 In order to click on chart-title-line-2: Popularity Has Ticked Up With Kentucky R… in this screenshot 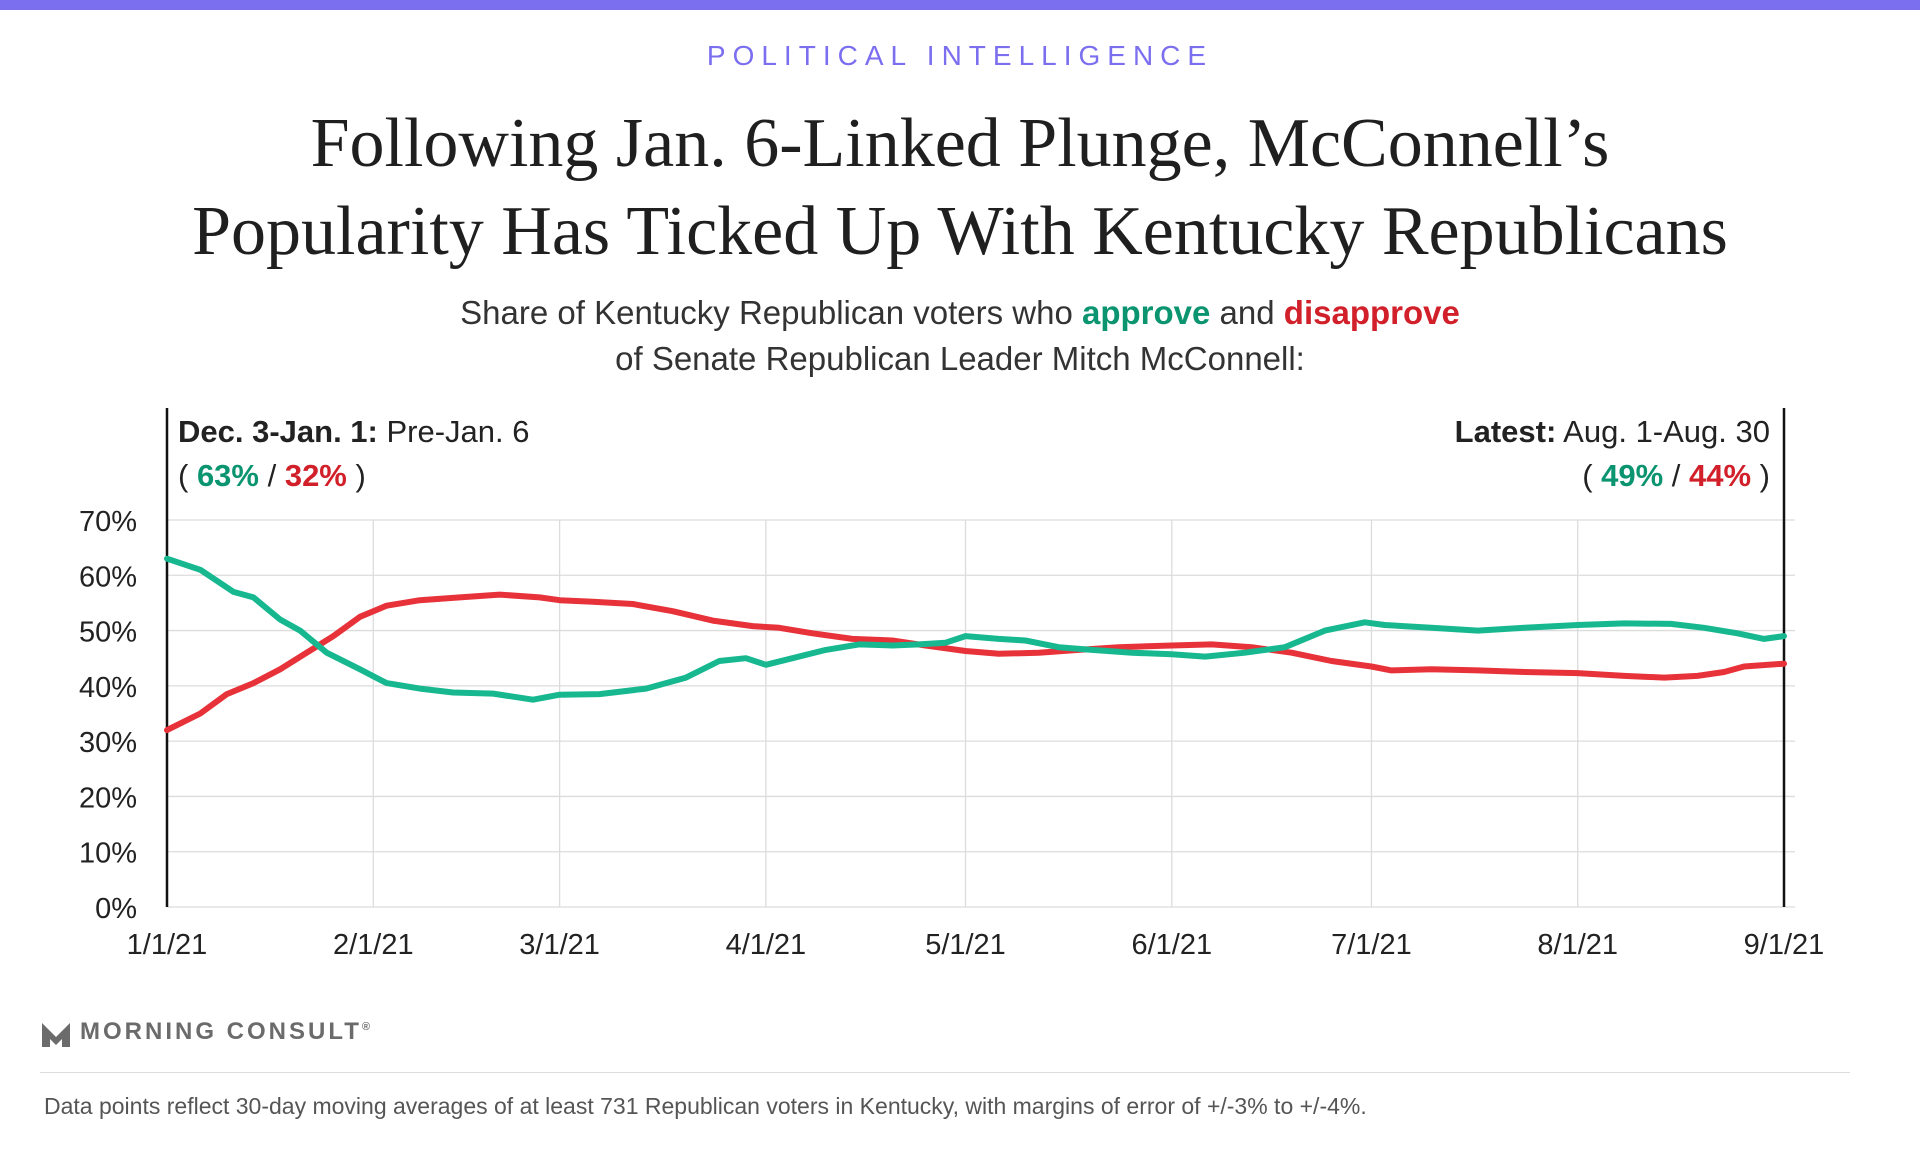, I will do `click(960, 231)`.